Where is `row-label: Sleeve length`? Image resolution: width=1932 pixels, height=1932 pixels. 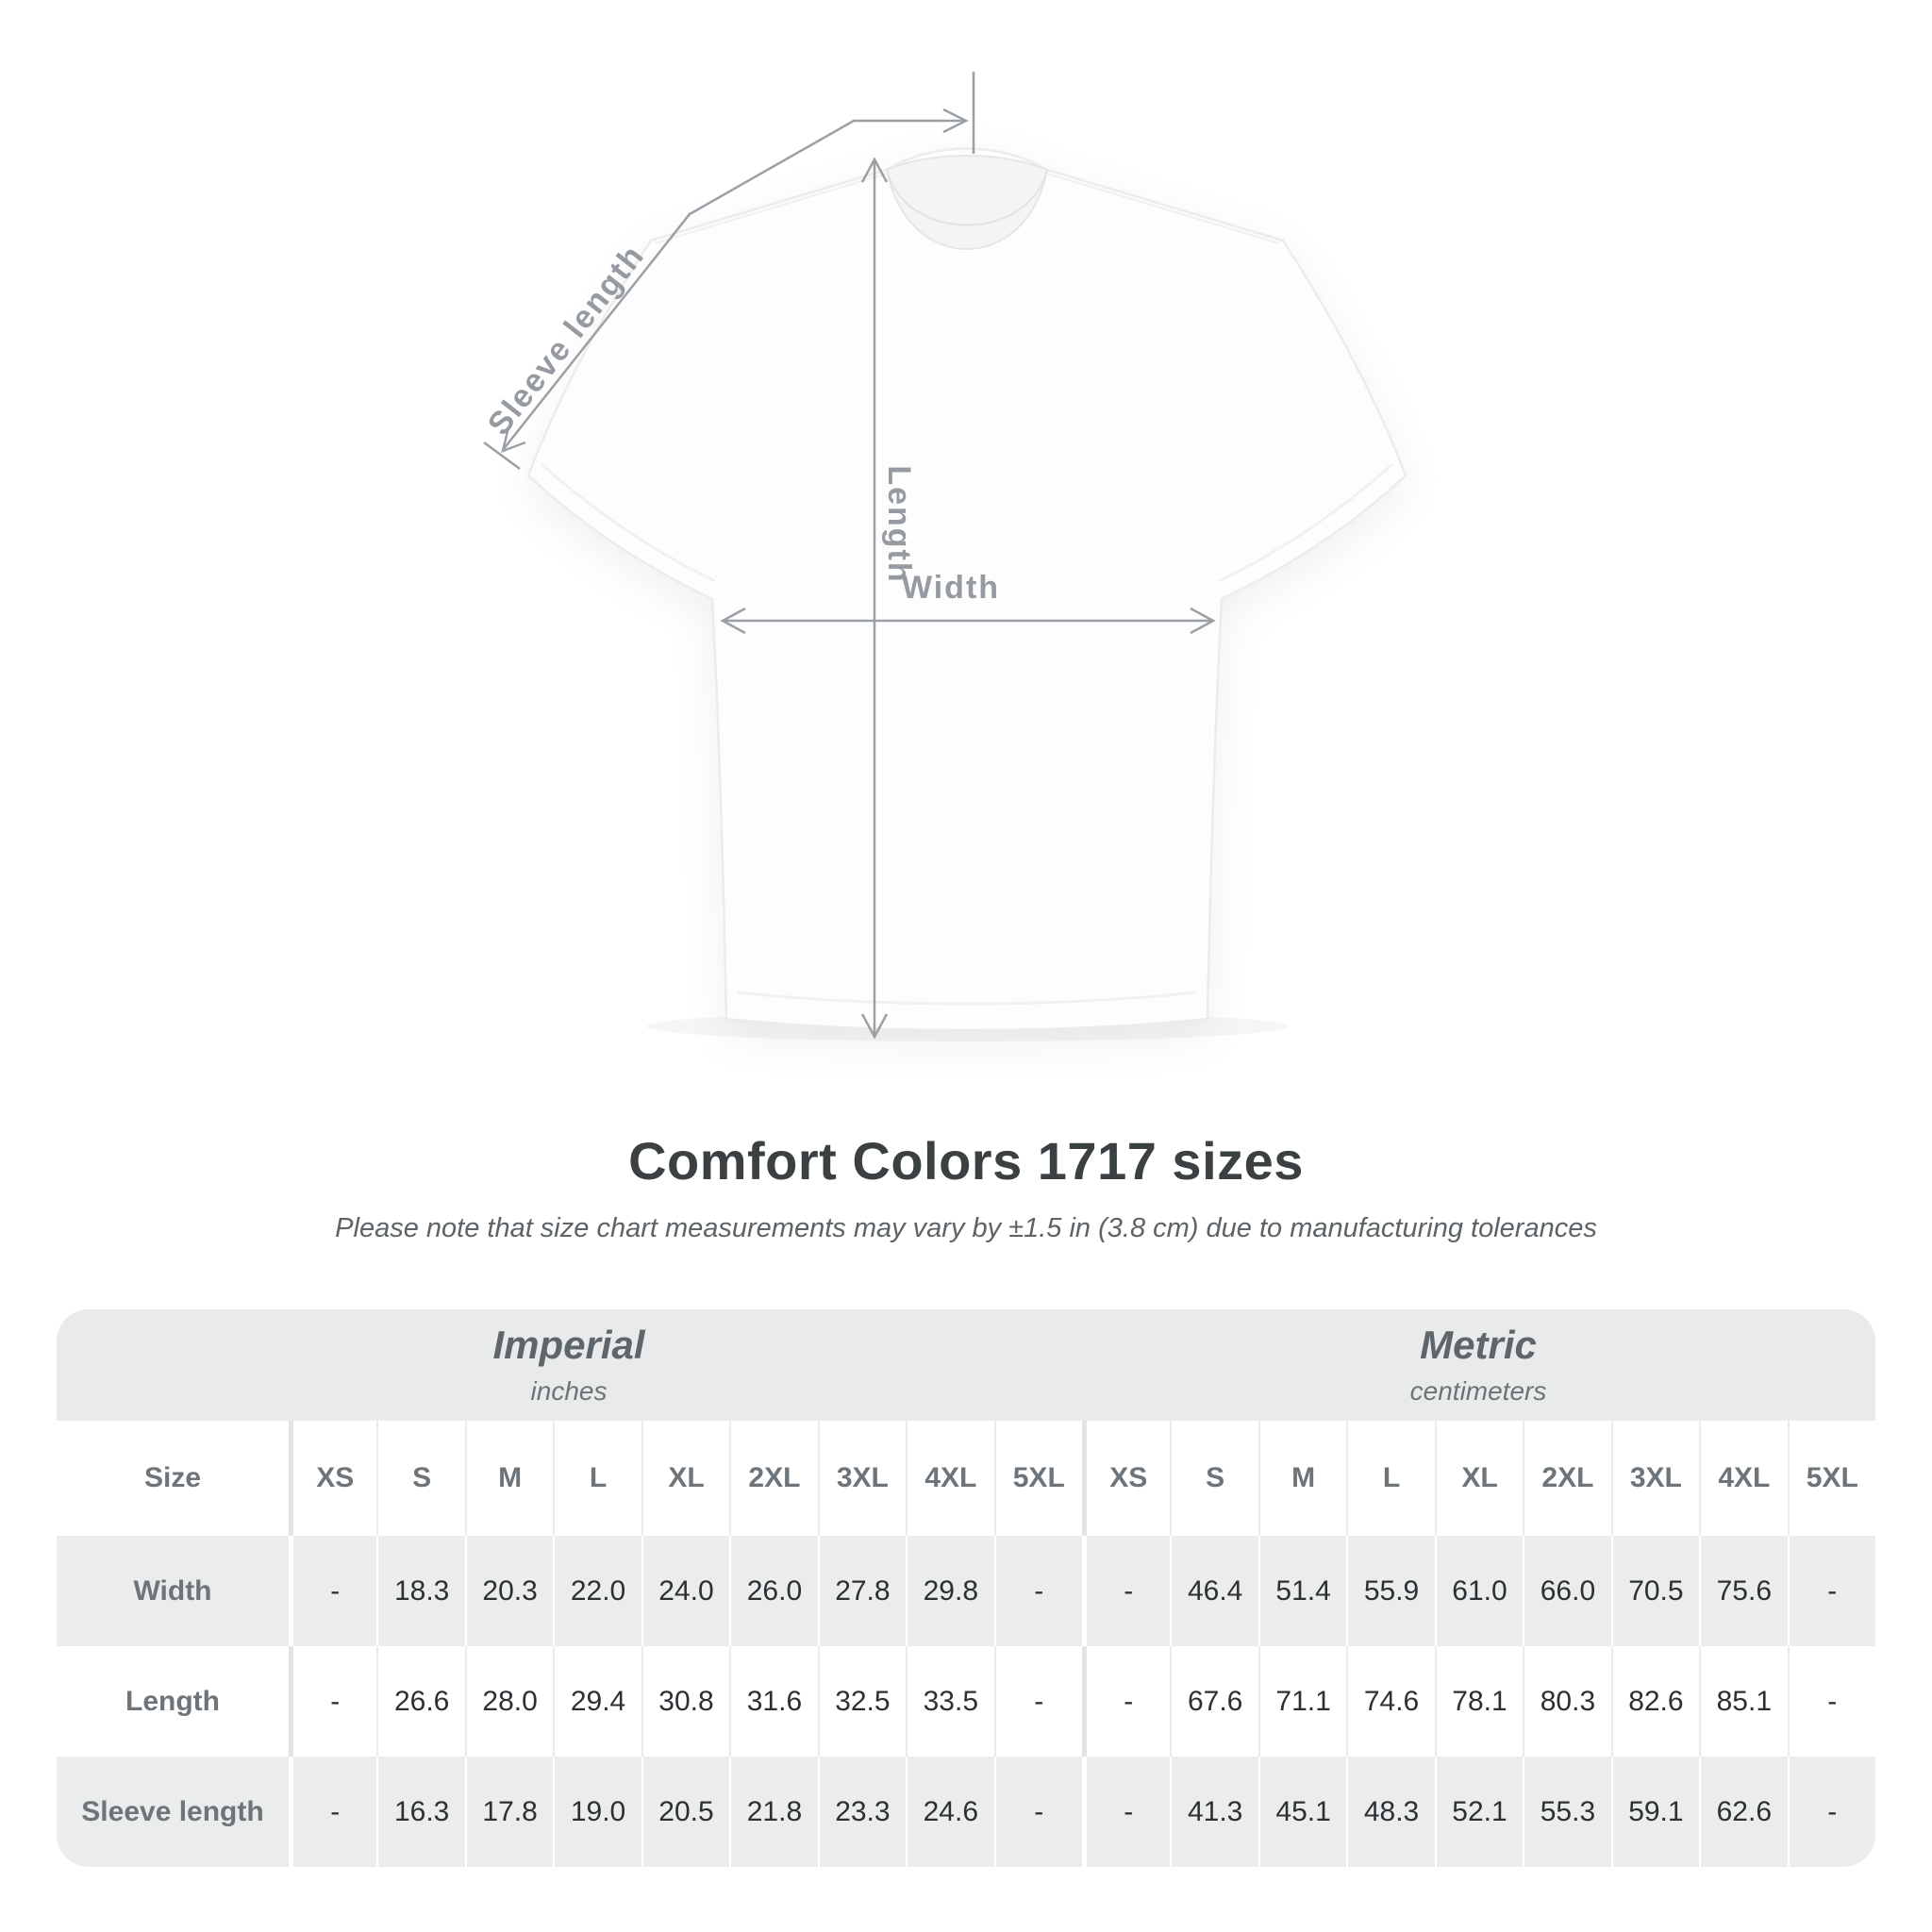 row-label: Sleeve length is located at coordinates (172, 1811).